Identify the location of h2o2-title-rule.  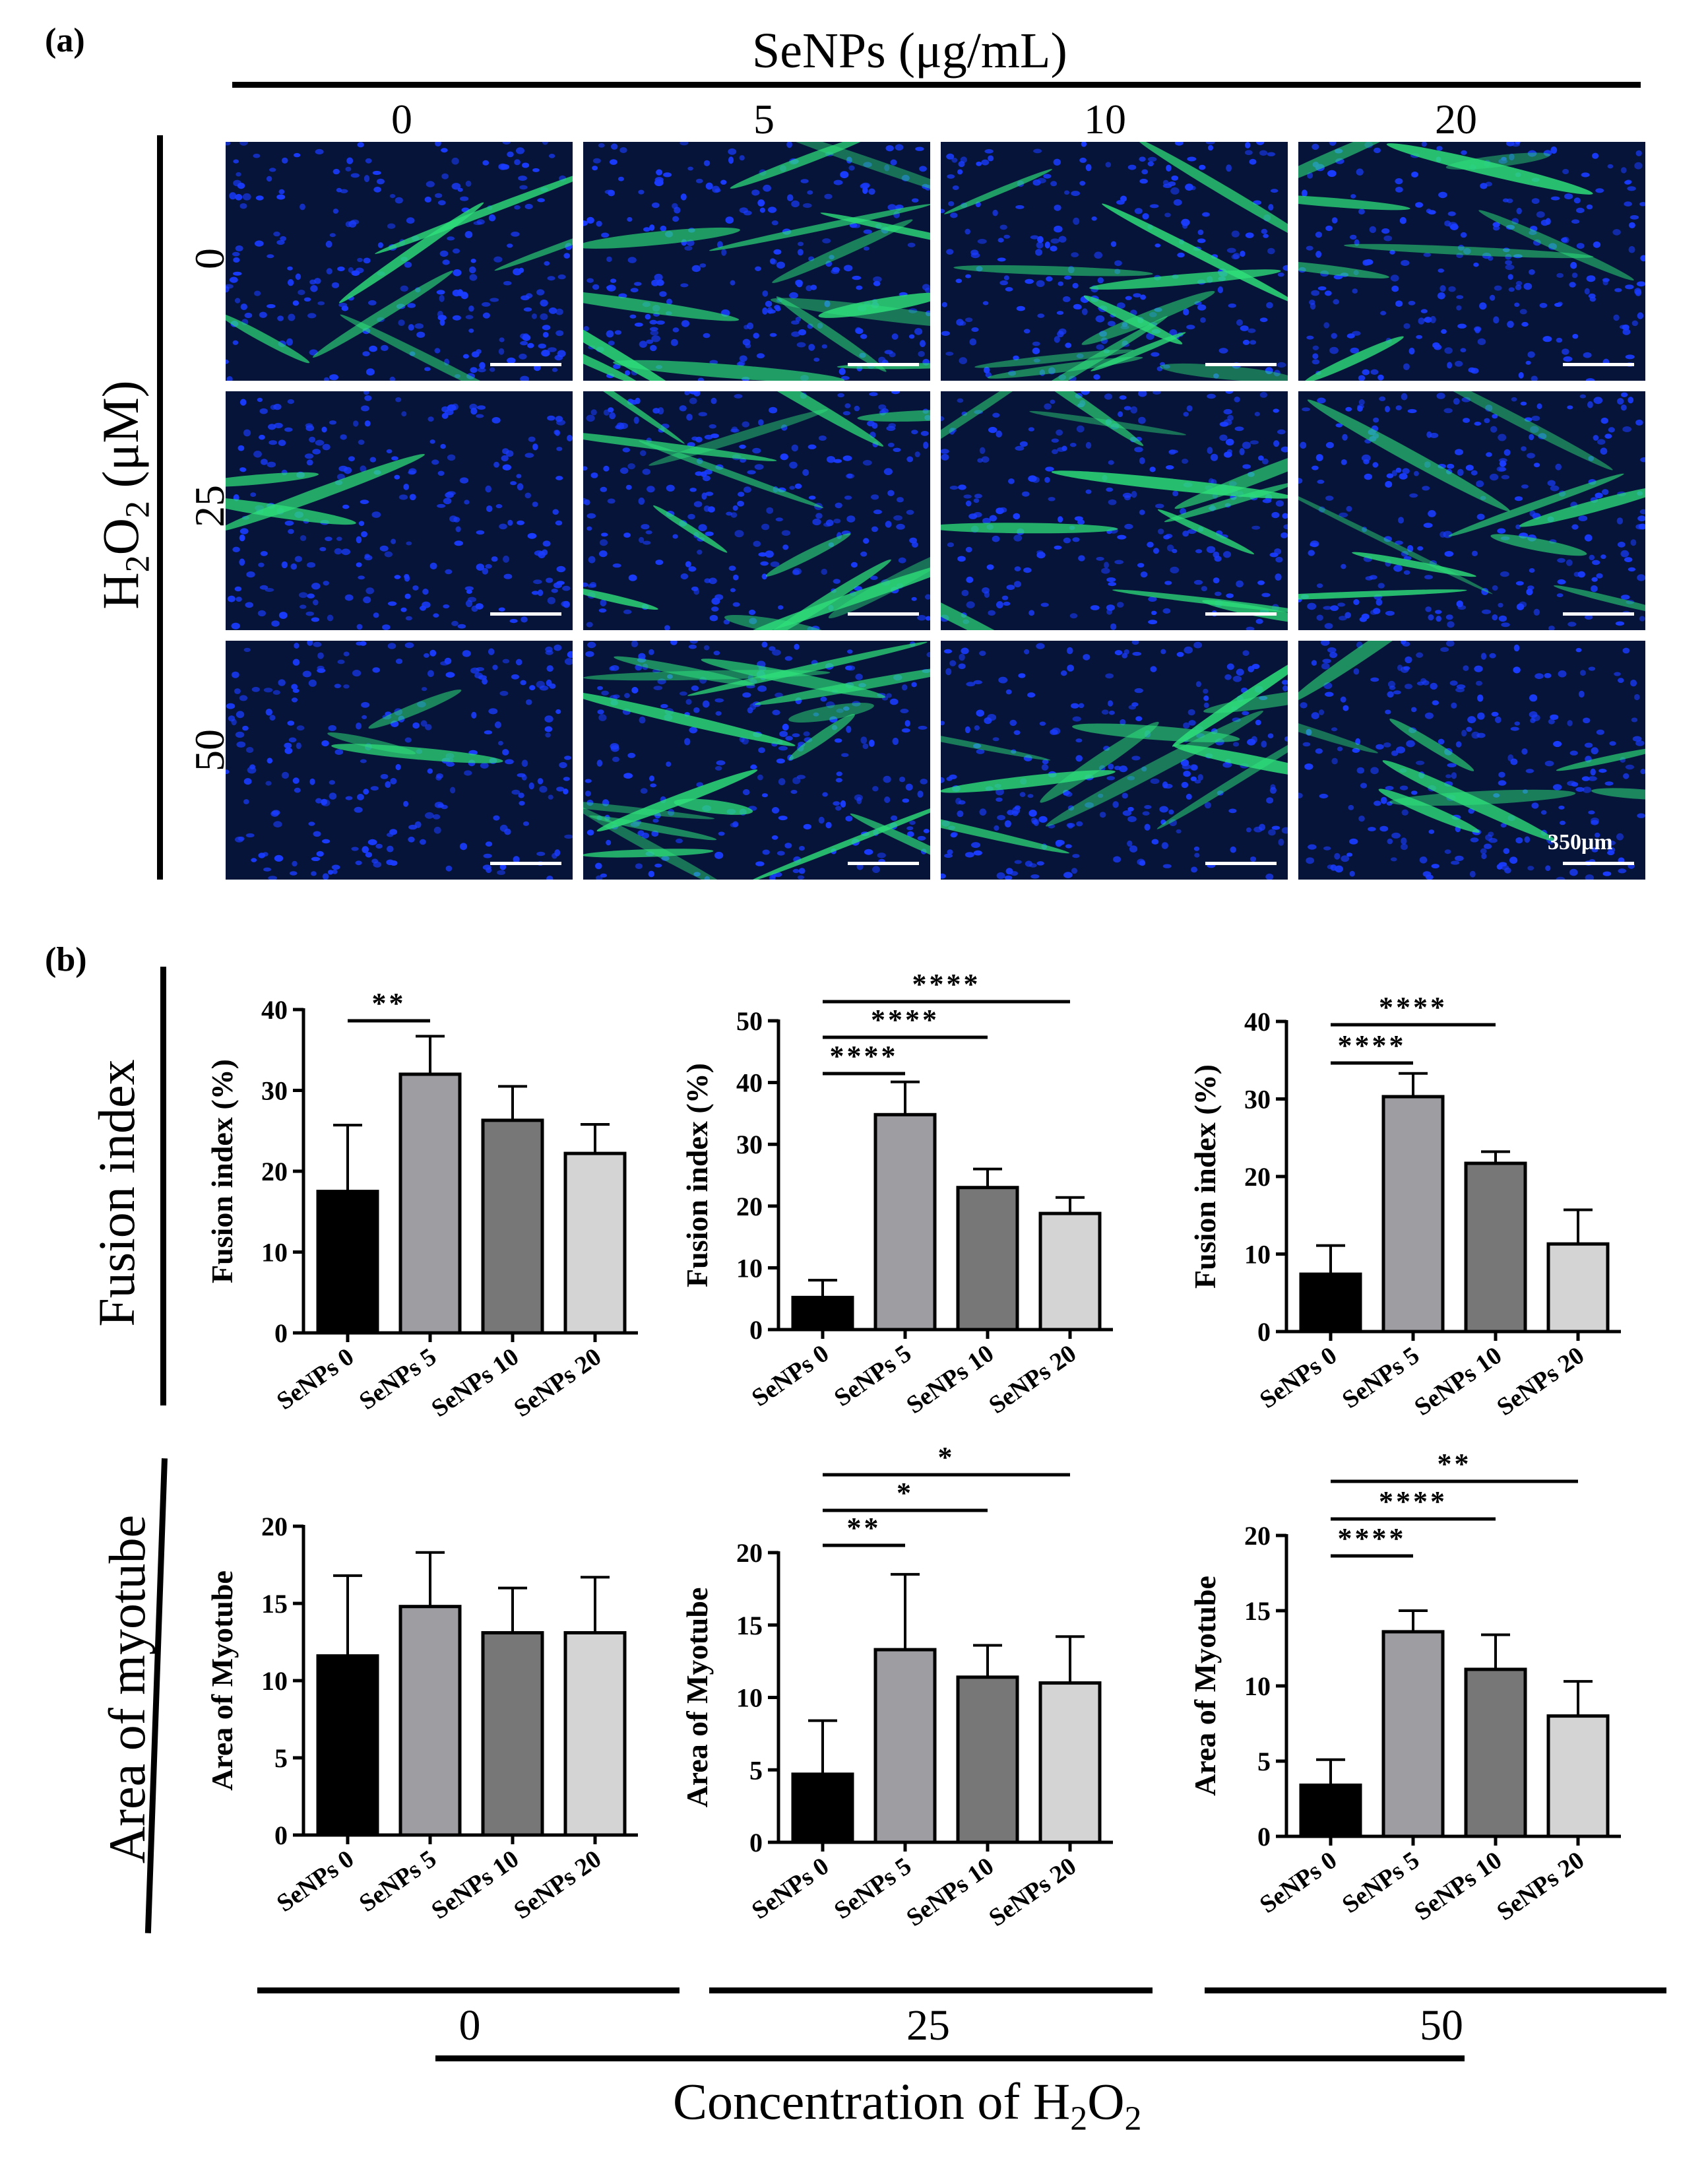
(160, 508).